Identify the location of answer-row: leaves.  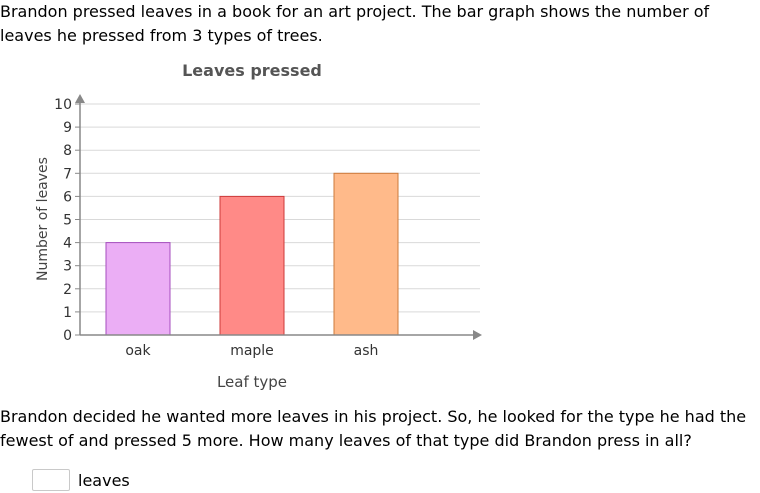
(81, 480).